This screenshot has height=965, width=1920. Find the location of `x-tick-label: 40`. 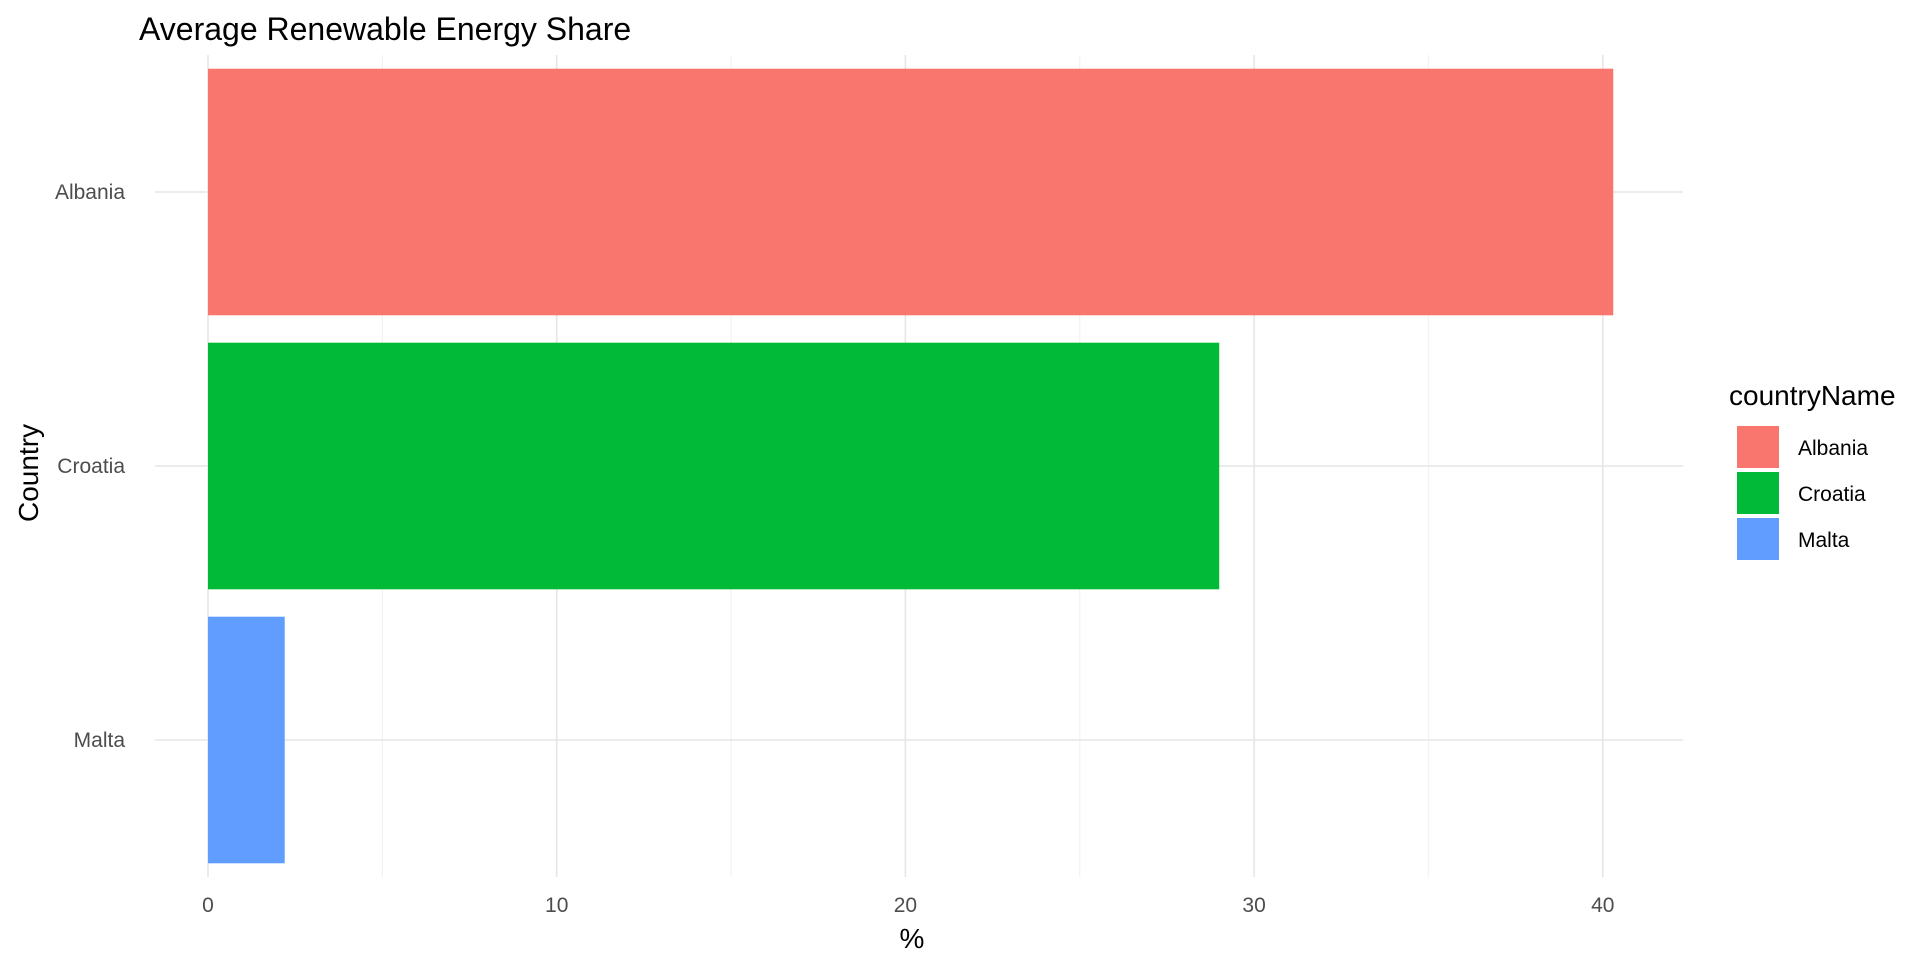

x-tick-label: 40 is located at coordinates (1602, 905).